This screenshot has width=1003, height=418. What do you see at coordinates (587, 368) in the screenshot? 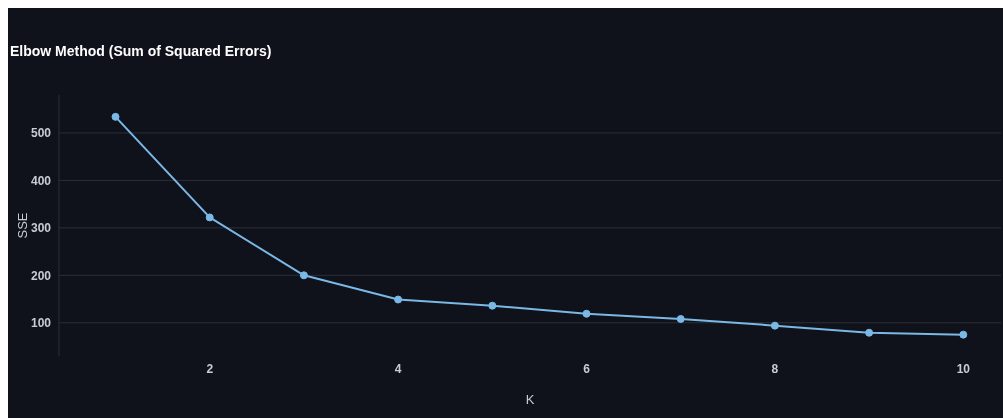
I see `x-tick-label: 6` at bounding box center [587, 368].